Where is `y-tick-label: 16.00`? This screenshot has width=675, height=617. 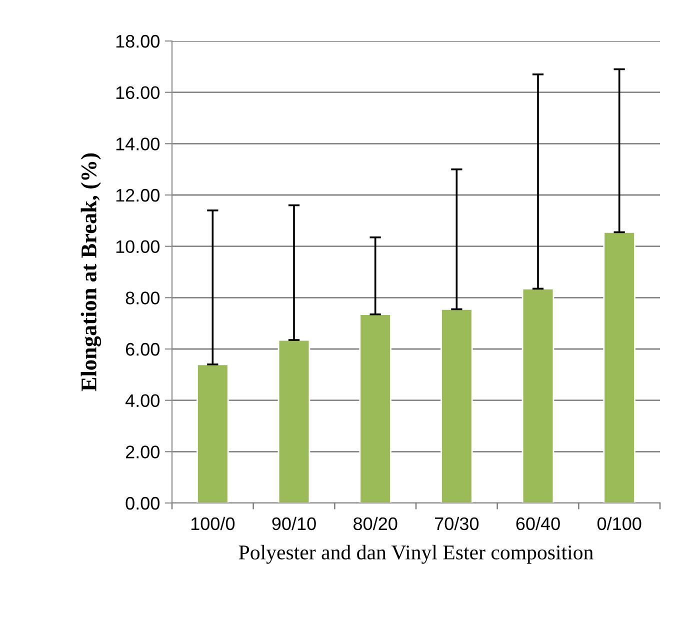 y-tick-label: 16.00 is located at coordinates (138, 93).